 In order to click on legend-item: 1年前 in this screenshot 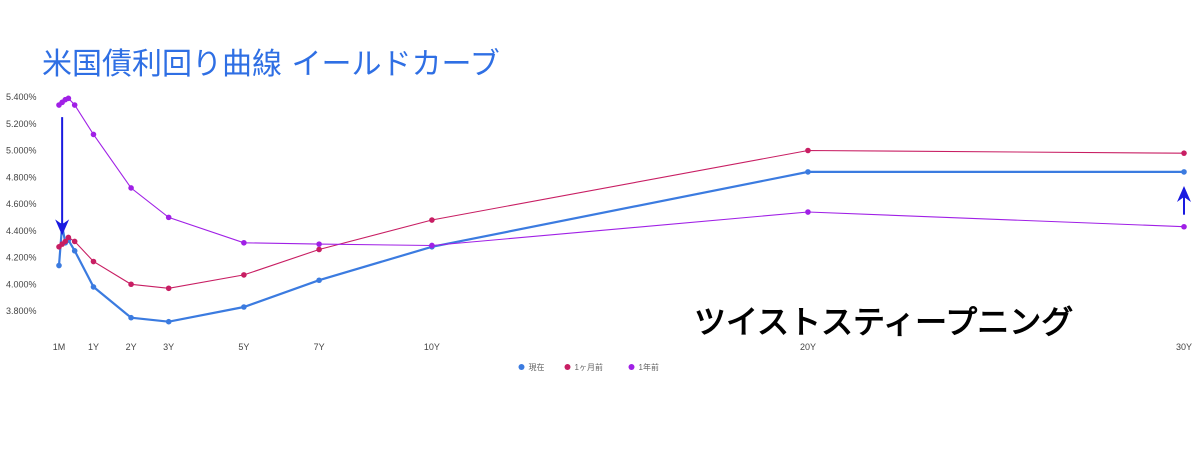, I will do `click(643, 367)`.